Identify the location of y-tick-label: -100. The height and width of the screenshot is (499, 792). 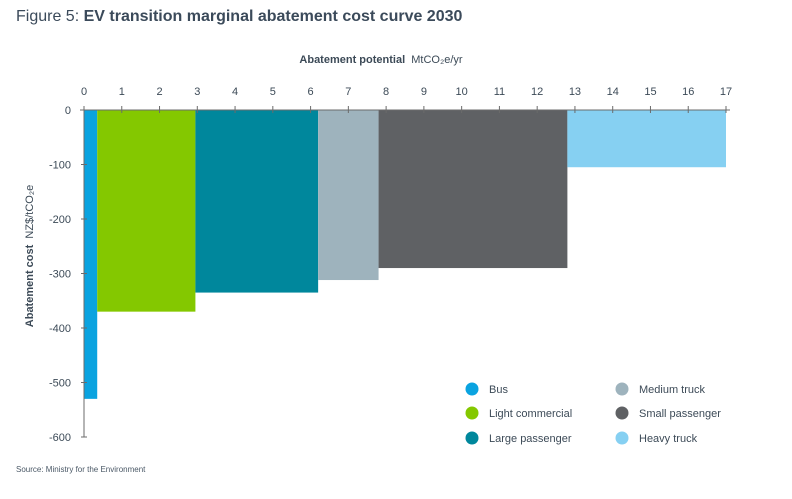
(60, 166).